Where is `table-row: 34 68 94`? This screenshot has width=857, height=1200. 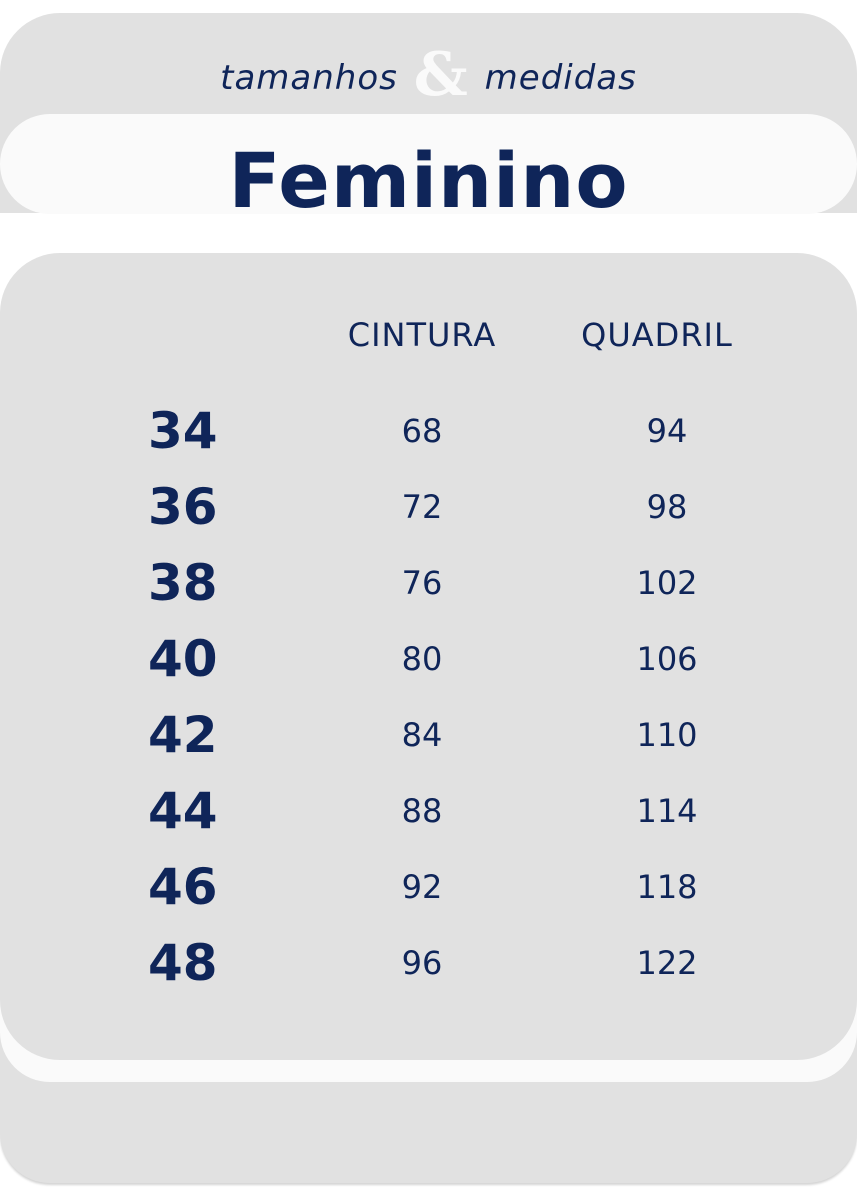
table-row: 34 68 94 is located at coordinates (428, 432).